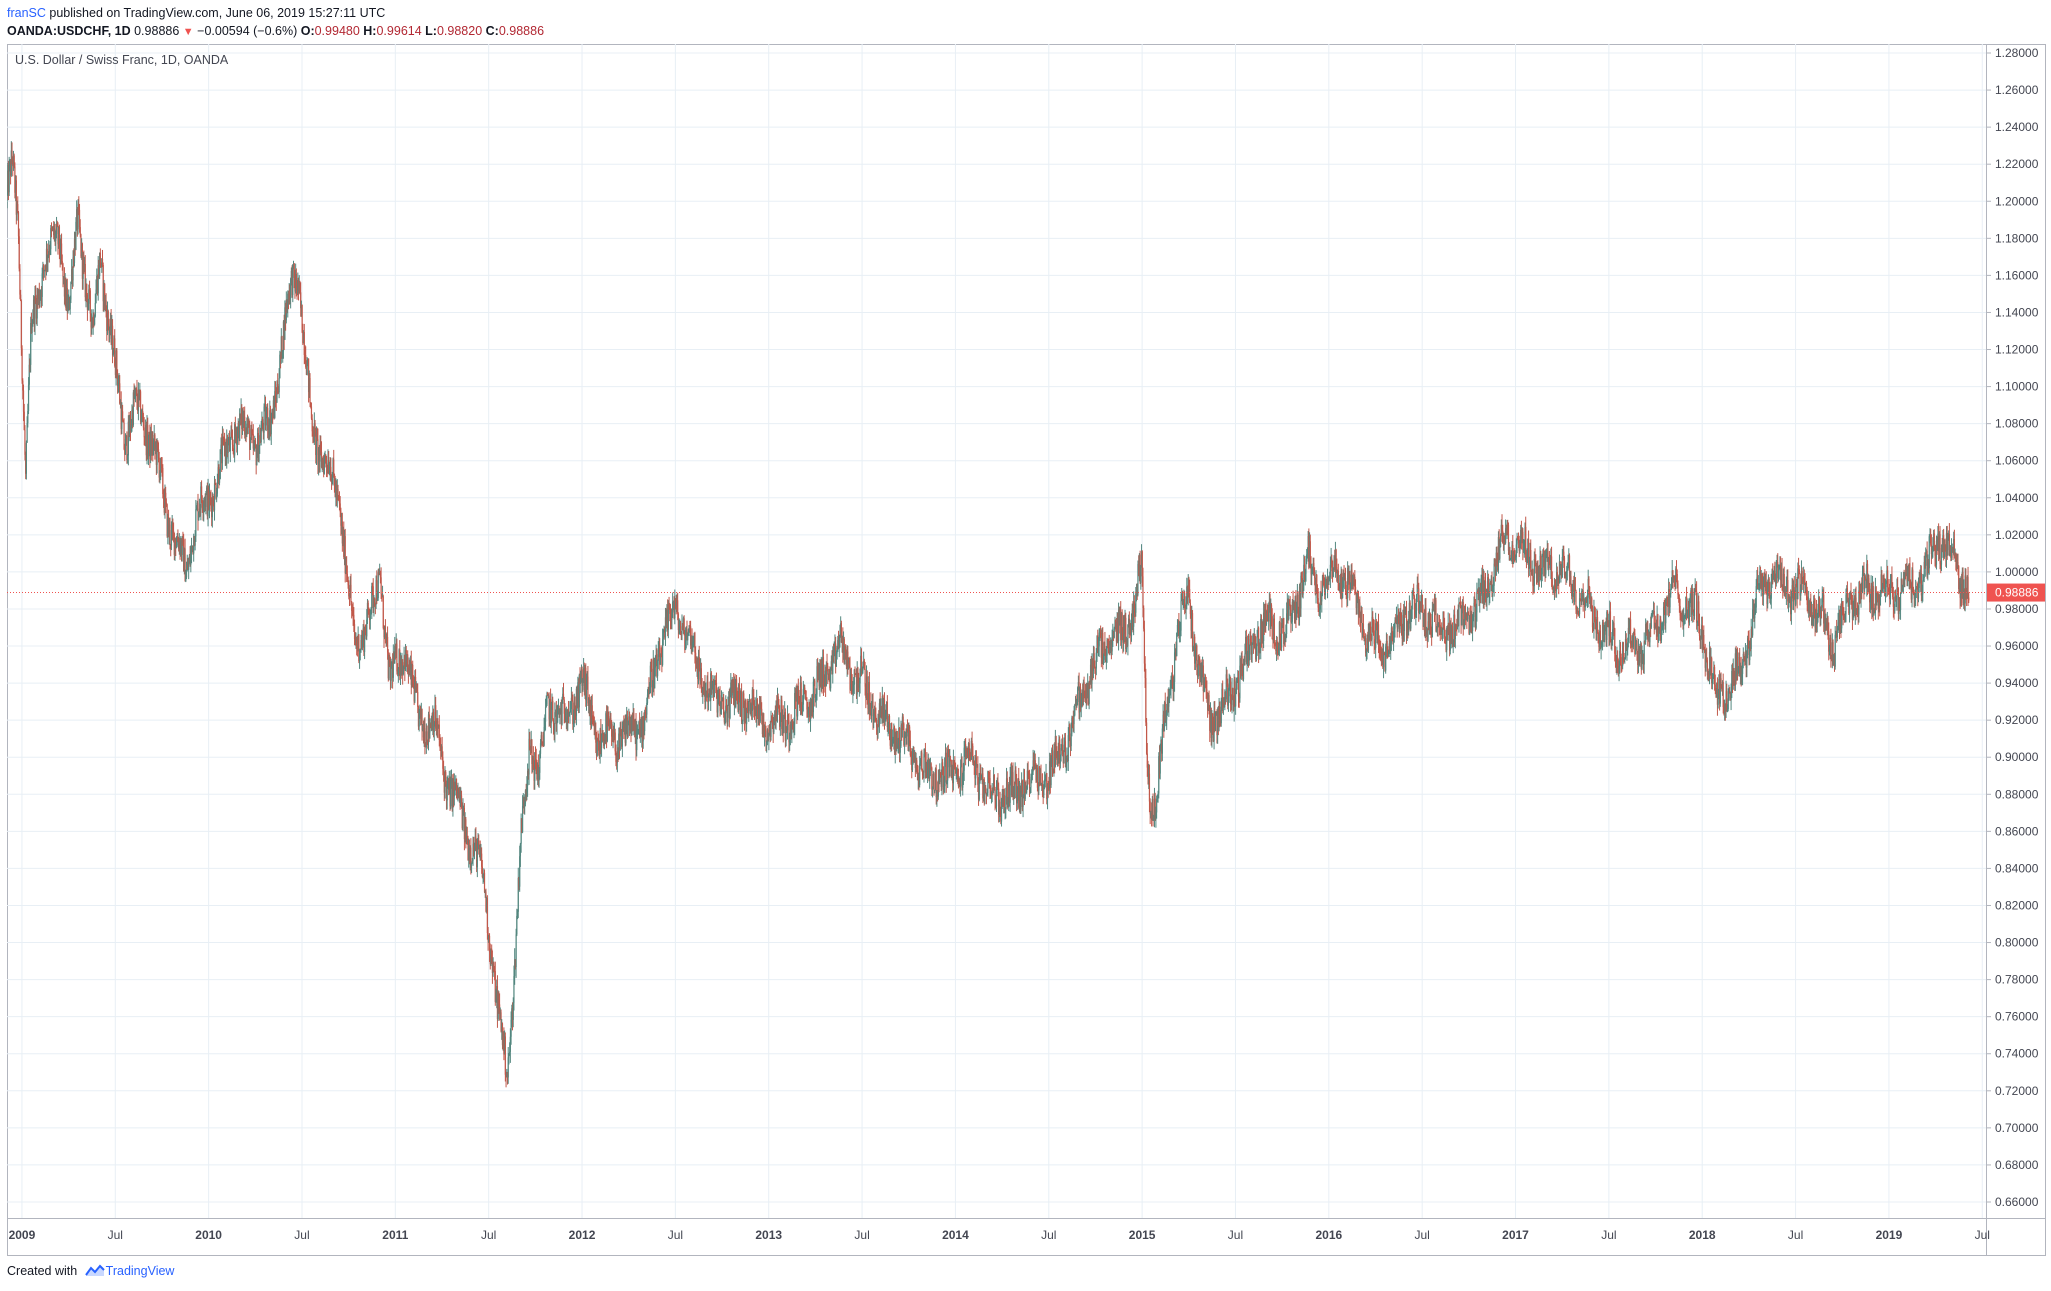 Image resolution: width=2051 pixels, height=1291 pixels. I want to click on time-tick-label: Jul, so click(1235, 1235).